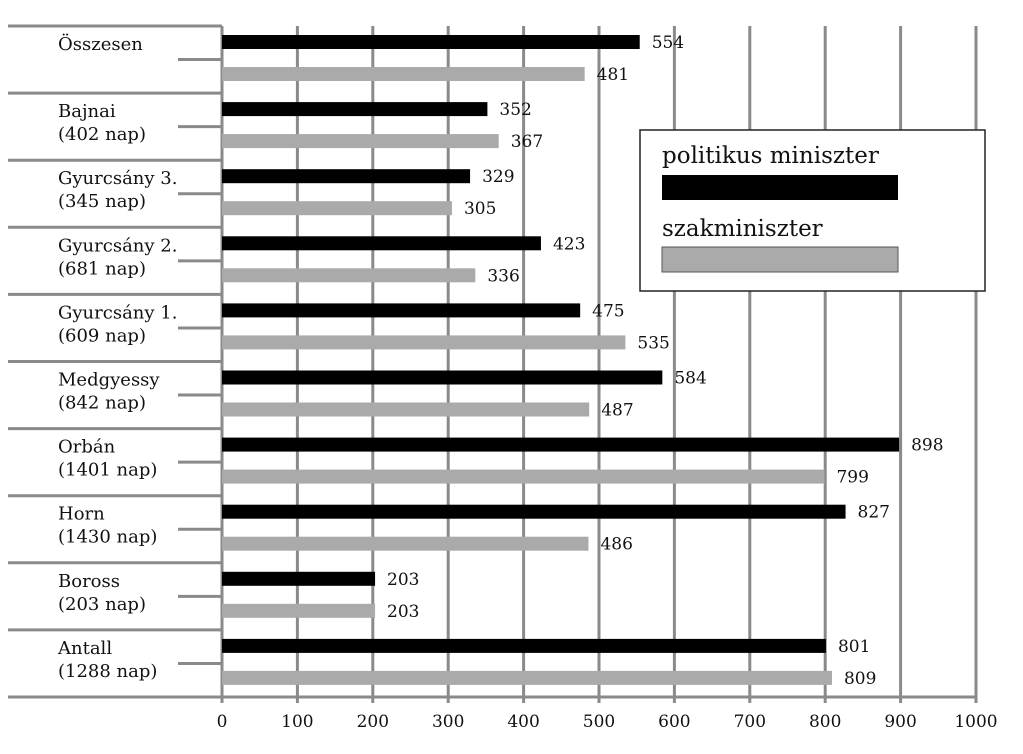  Describe the element at coordinates (84, 648) in the screenshot. I see `category-label: Antall` at that location.